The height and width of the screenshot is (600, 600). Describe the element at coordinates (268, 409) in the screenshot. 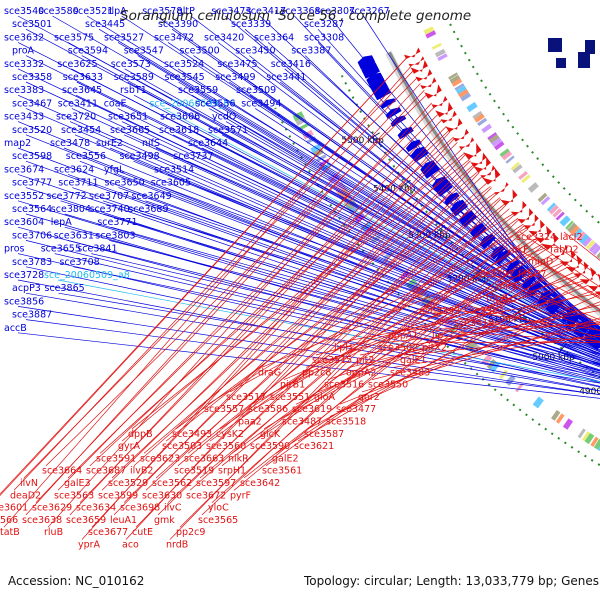

I see `reverse-gene-label: sce3586` at that location.